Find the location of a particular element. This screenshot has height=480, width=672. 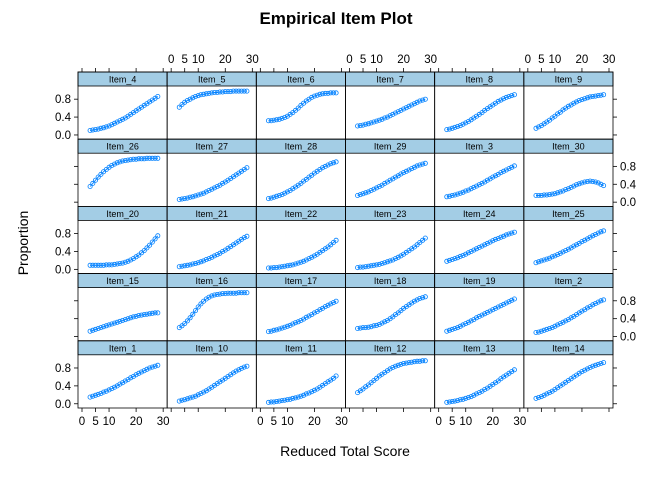

strip-label-Item_16: Item_16 is located at coordinates (211, 281).